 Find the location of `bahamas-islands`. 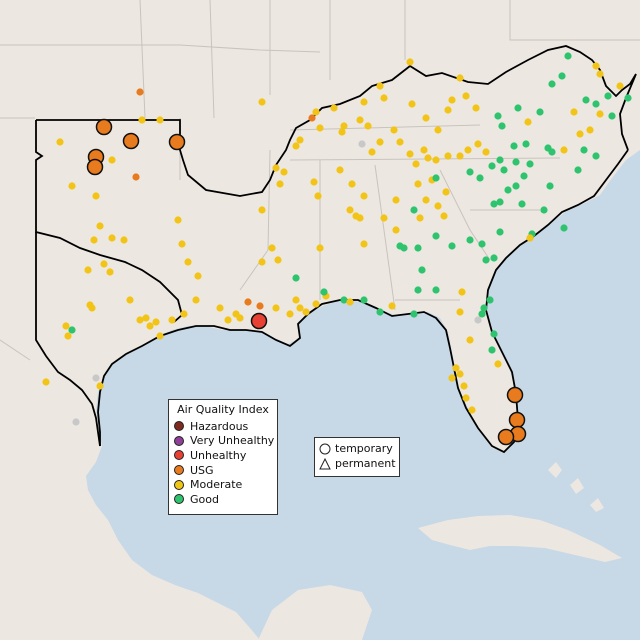

bahamas-islands is located at coordinates (576, 487).